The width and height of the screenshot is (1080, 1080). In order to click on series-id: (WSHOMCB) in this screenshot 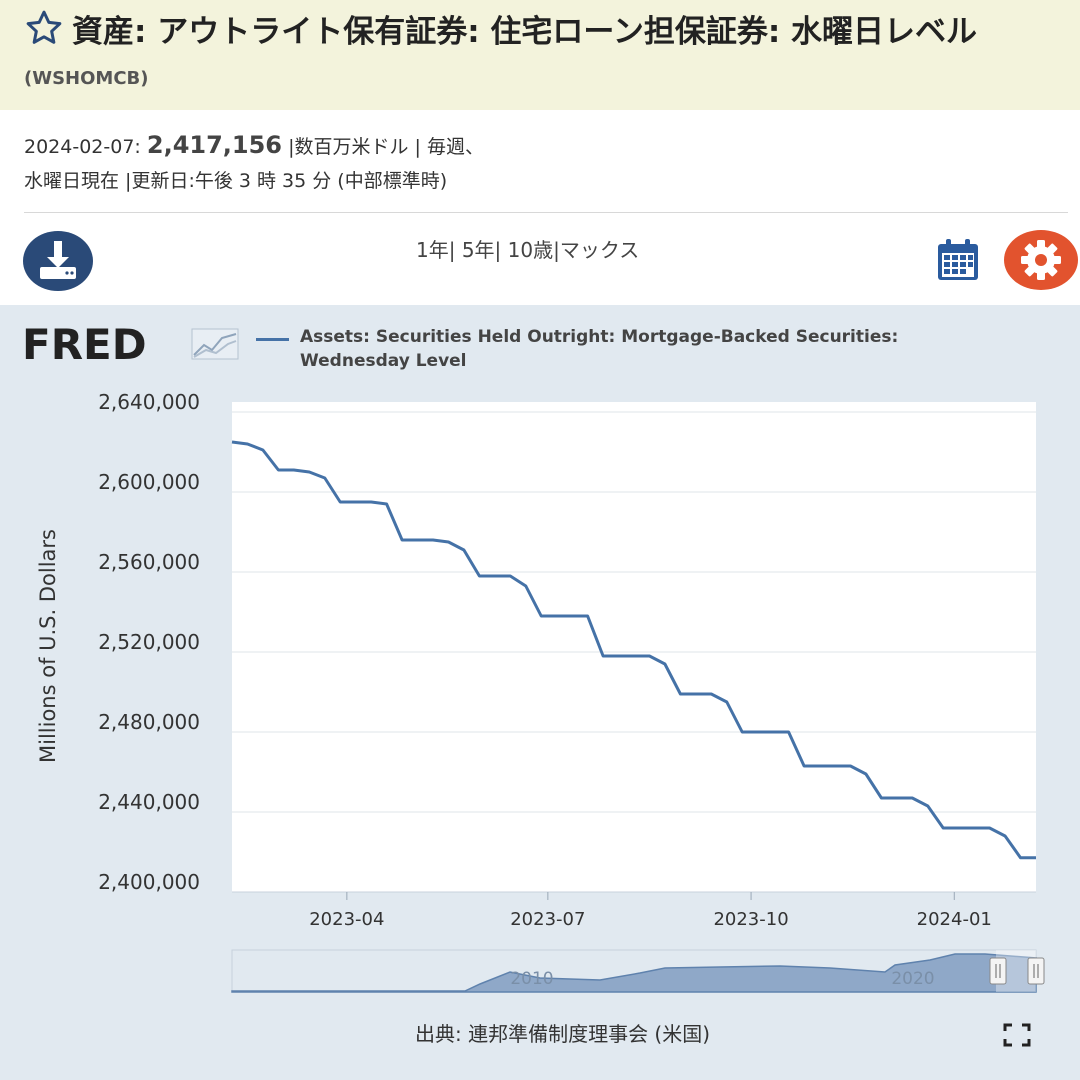, I will do `click(86, 78)`.